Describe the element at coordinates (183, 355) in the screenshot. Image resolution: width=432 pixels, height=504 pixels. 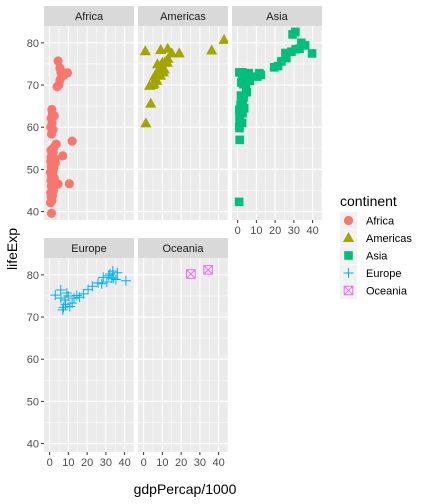
I see `facet-panel-oceania` at that location.